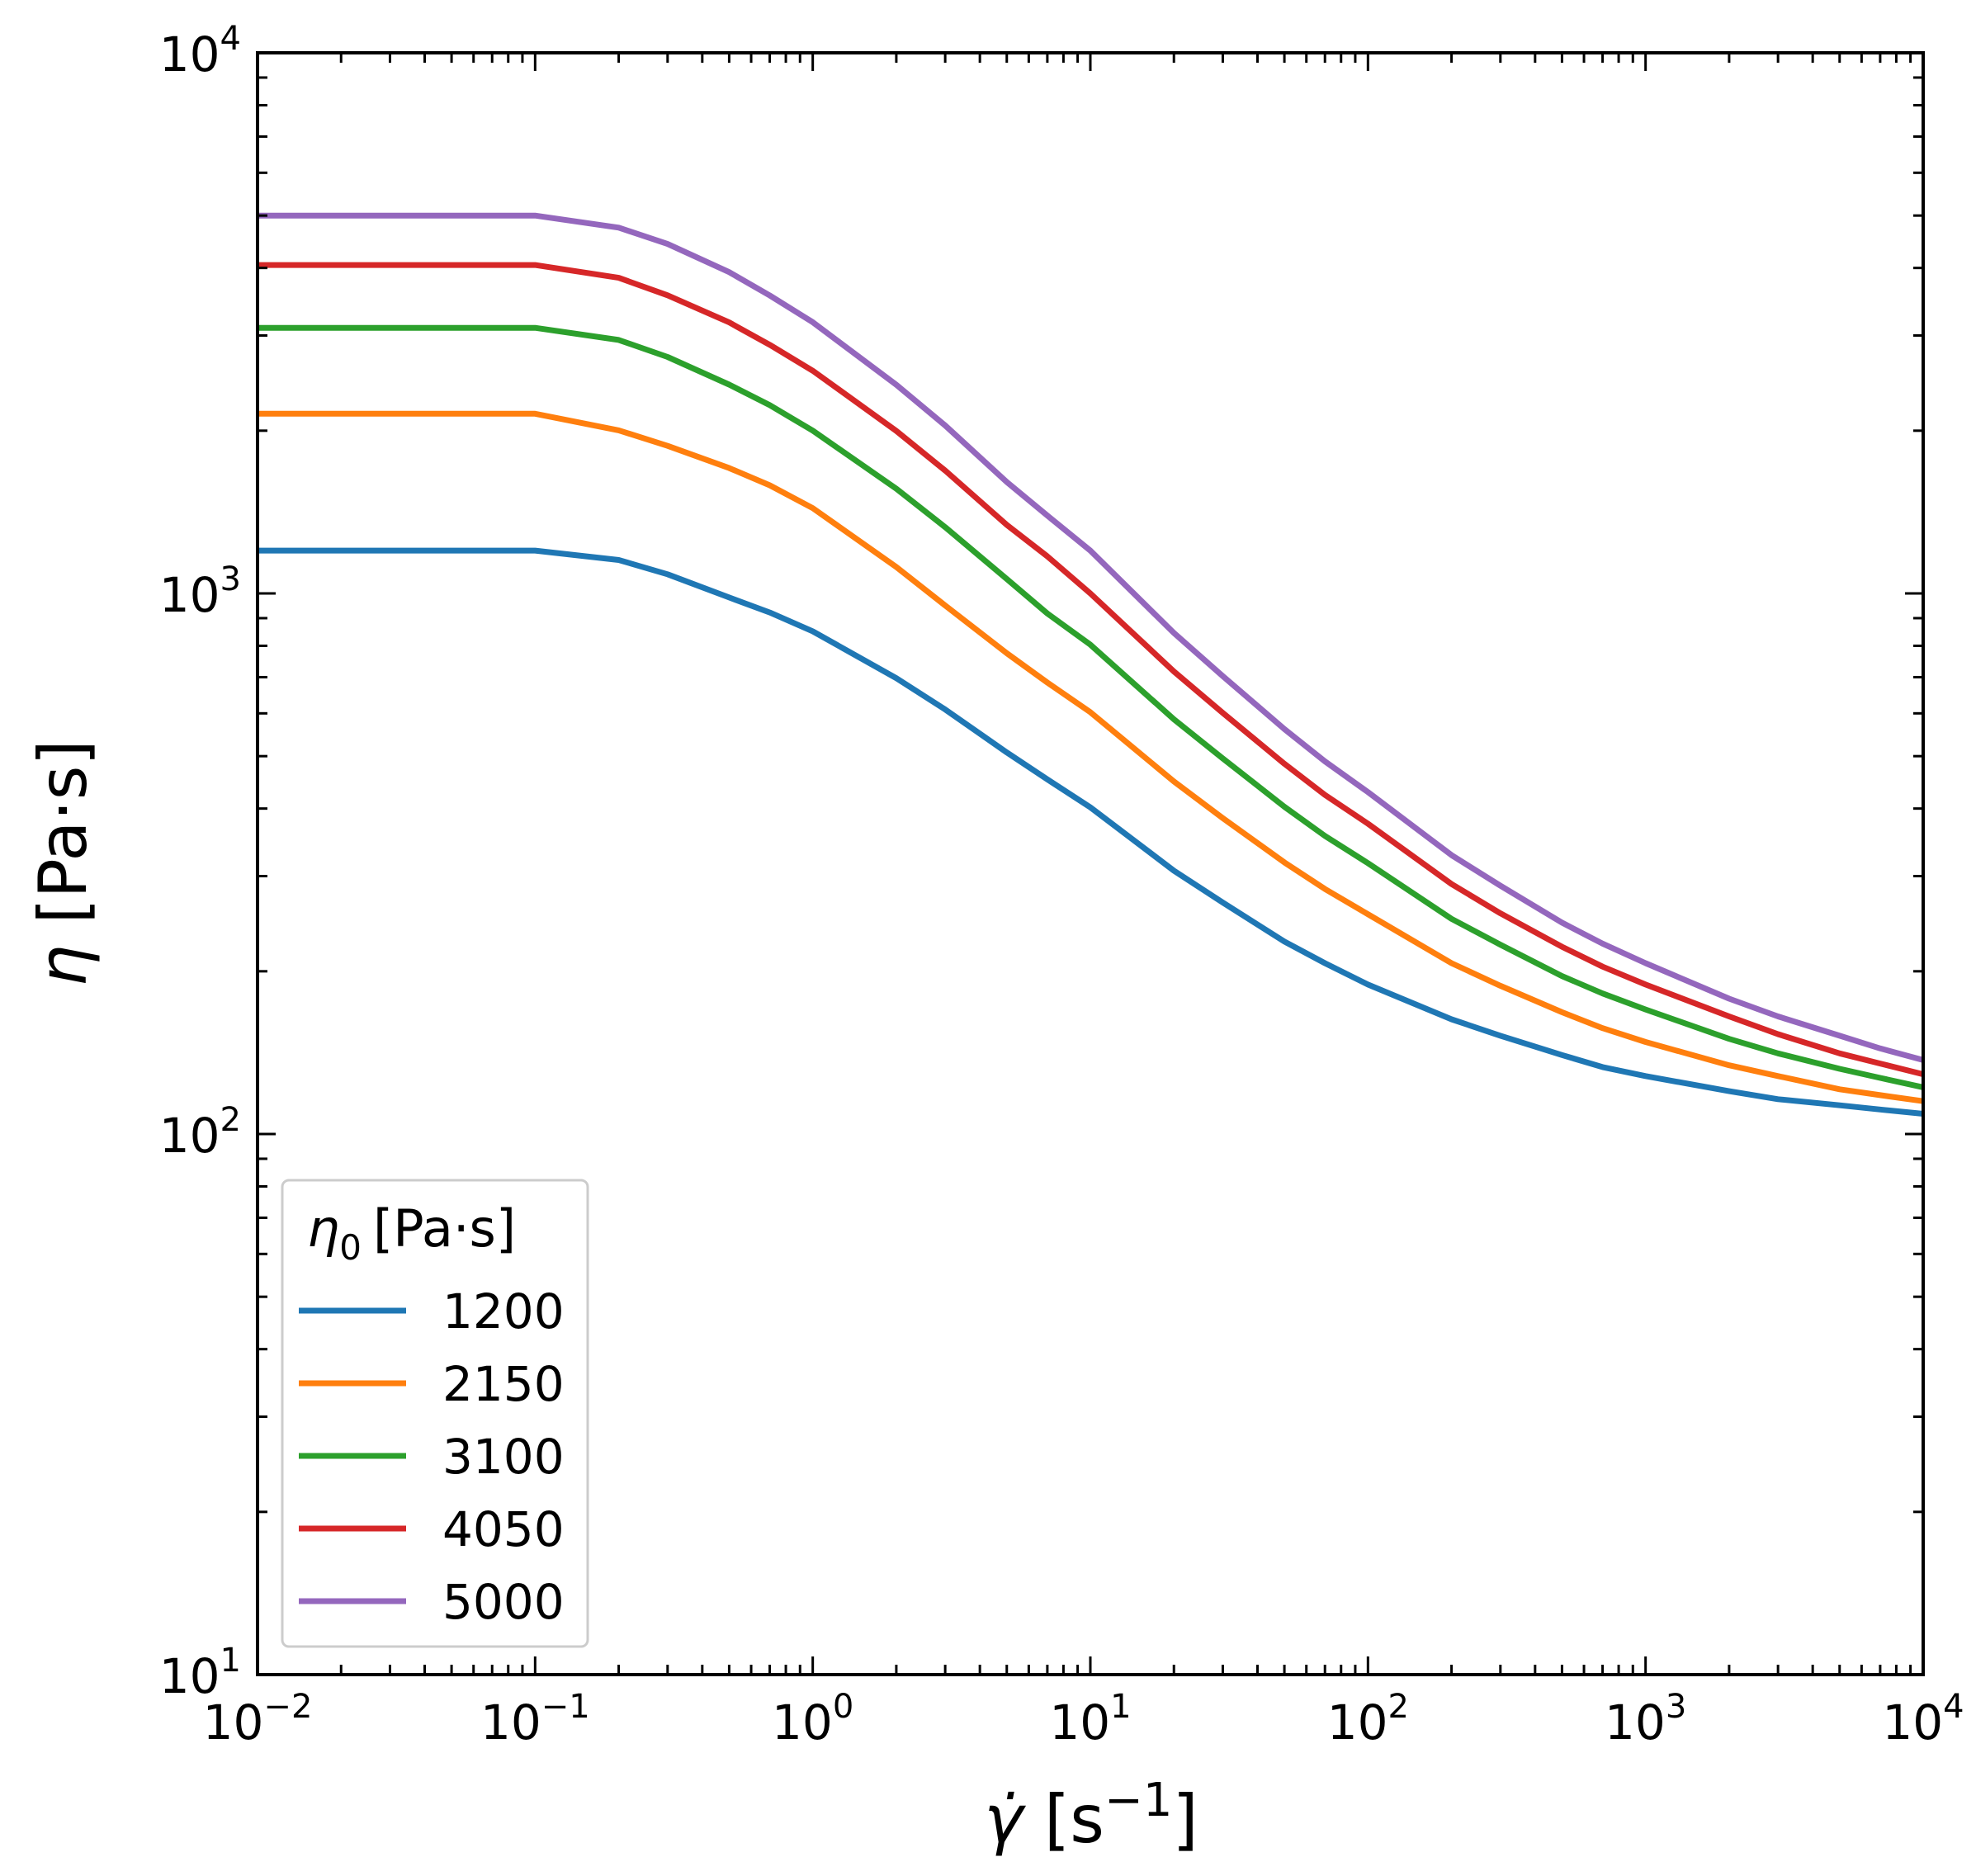  I want to click on x-tick-label: 10¹, so click(1090, 1719).